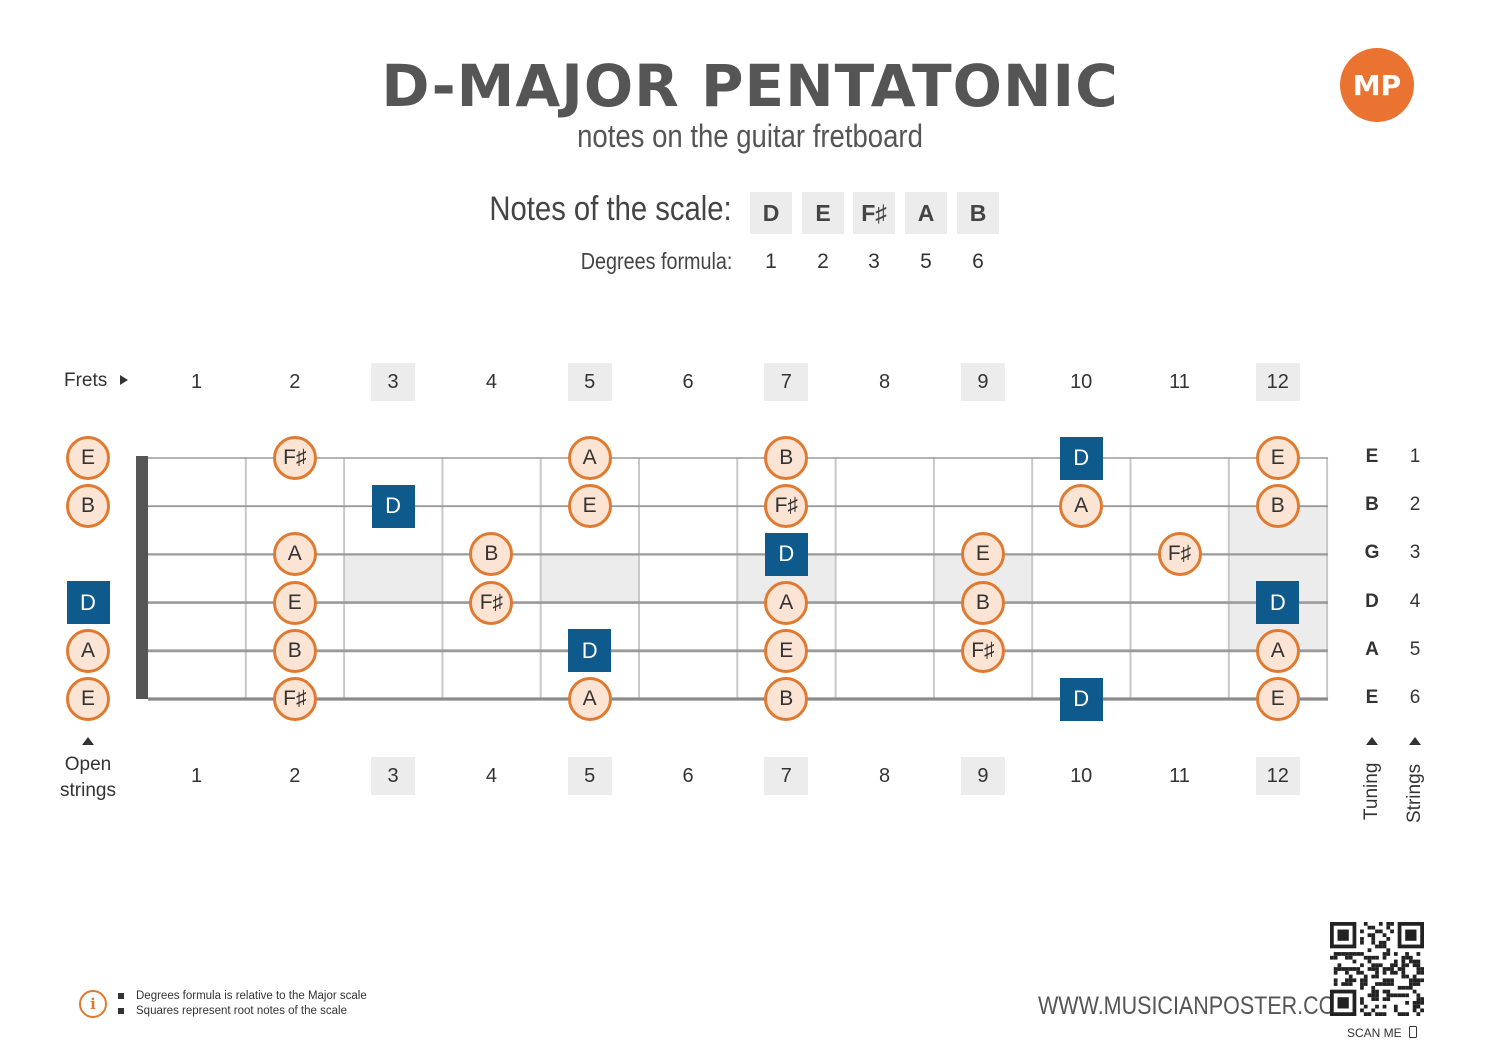  I want to click on tuning-note: D, so click(1372, 601).